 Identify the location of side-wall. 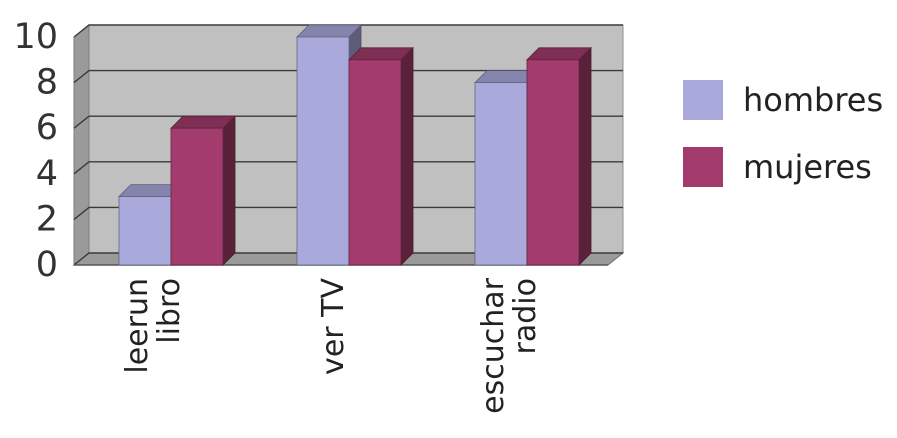
(81, 145).